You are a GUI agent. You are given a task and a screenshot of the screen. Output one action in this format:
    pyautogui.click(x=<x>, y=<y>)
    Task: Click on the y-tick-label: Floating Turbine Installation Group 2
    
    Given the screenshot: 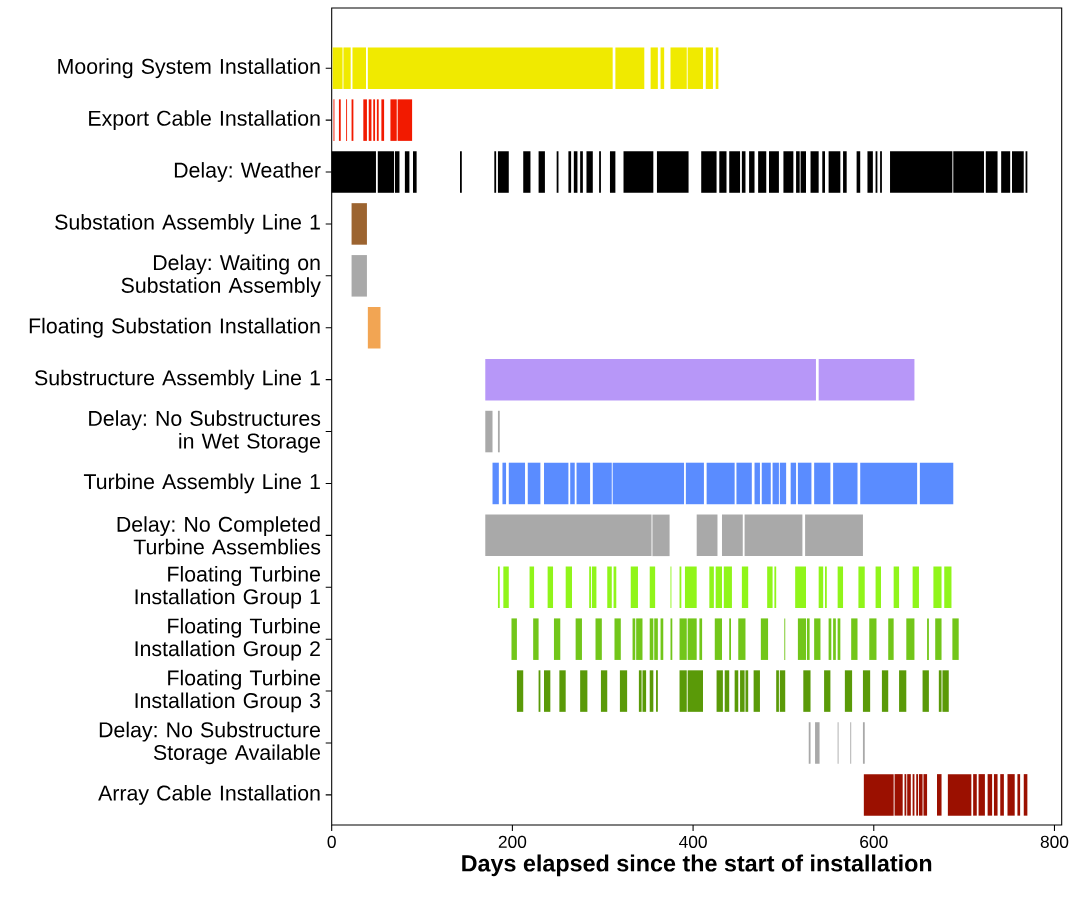 What is the action you would take?
    pyautogui.click(x=228, y=639)
    